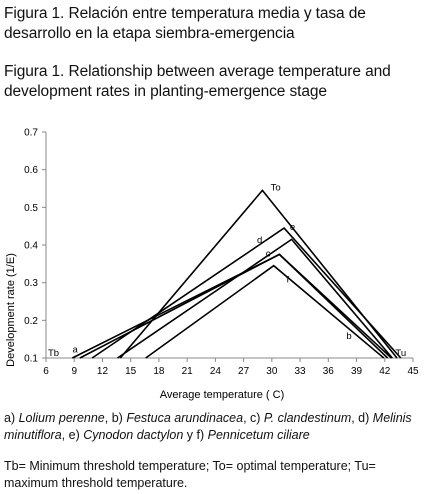 This screenshot has height=494, width=432. Describe the element at coordinates (258, 435) in the screenshot. I see `species-name: Pennicetum ciliare` at that location.